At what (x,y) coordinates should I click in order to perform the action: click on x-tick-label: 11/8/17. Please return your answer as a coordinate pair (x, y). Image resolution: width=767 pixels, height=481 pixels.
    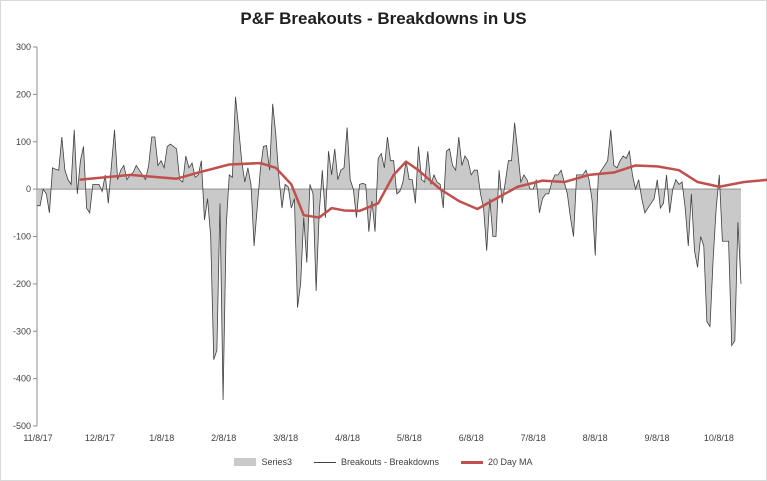
    Looking at the image, I should click on (37, 438).